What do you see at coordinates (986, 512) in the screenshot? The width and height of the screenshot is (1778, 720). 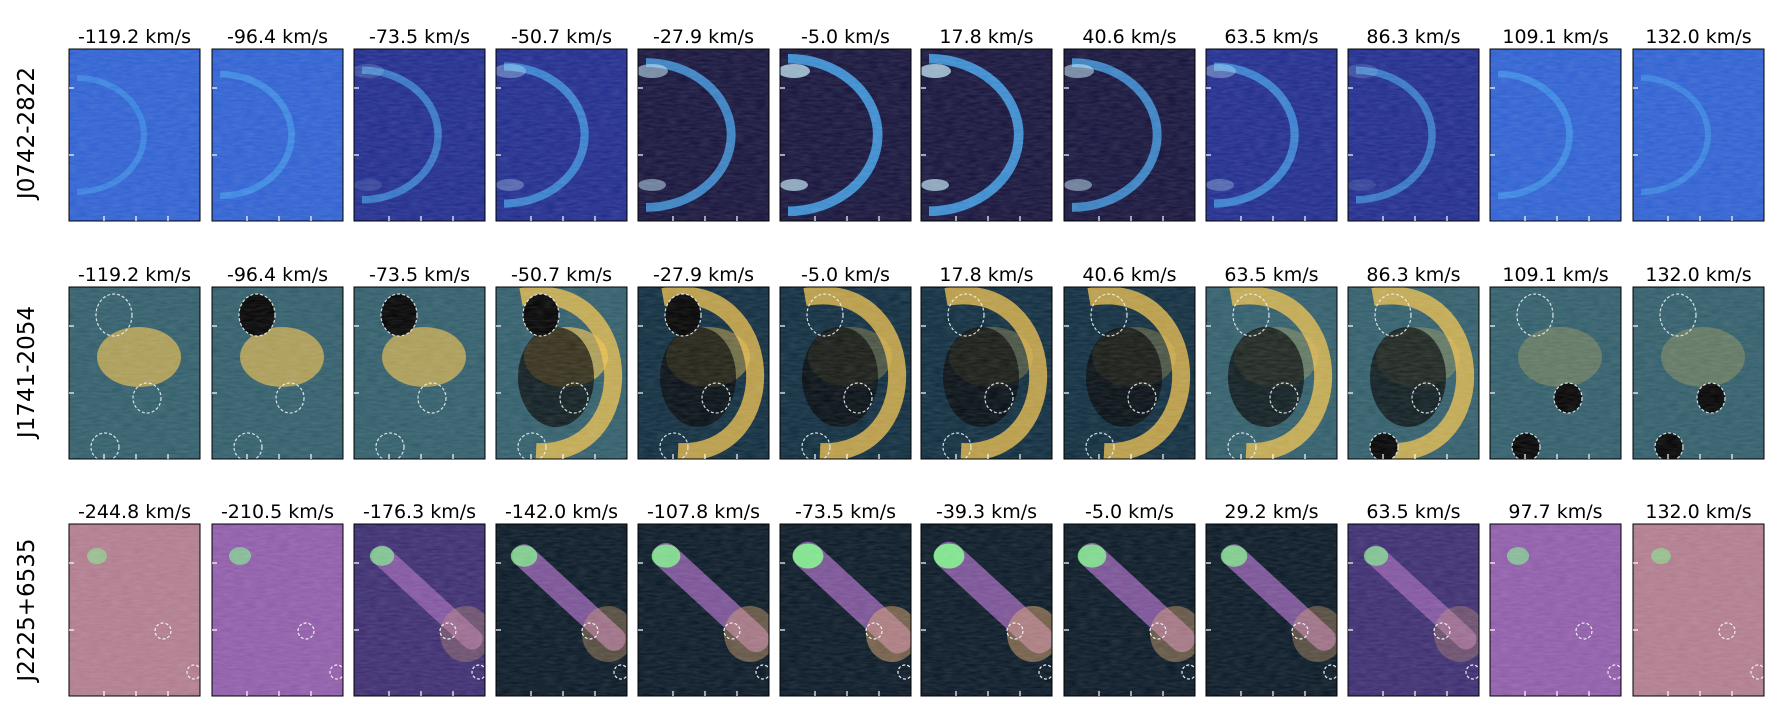 I see `velocity-label: -39.3 km/s` at bounding box center [986, 512].